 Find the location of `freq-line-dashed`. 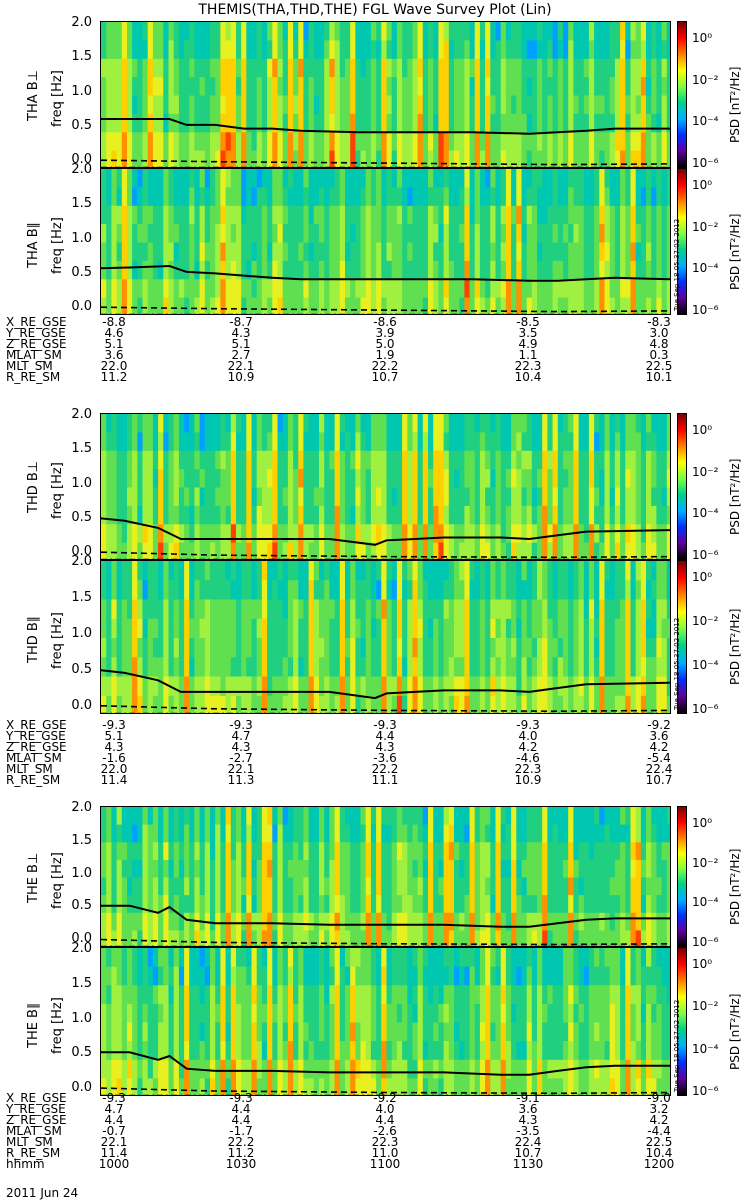

freq-line-dashed is located at coordinates (385, 309).